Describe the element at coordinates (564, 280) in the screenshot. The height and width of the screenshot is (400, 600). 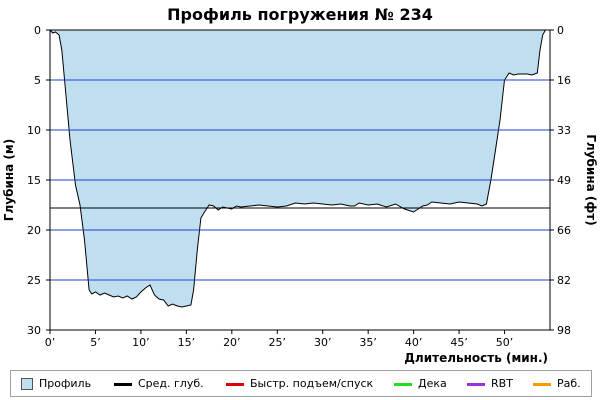
I see `y-right-tick-label: 82` at that location.